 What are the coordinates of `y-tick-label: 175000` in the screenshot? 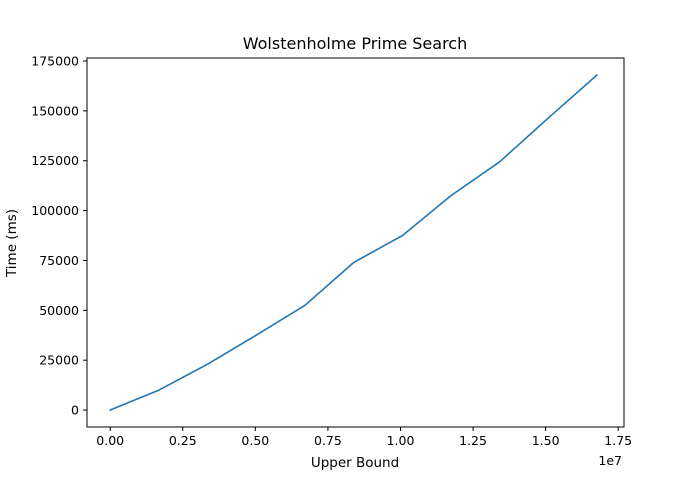 It's located at (55, 60).